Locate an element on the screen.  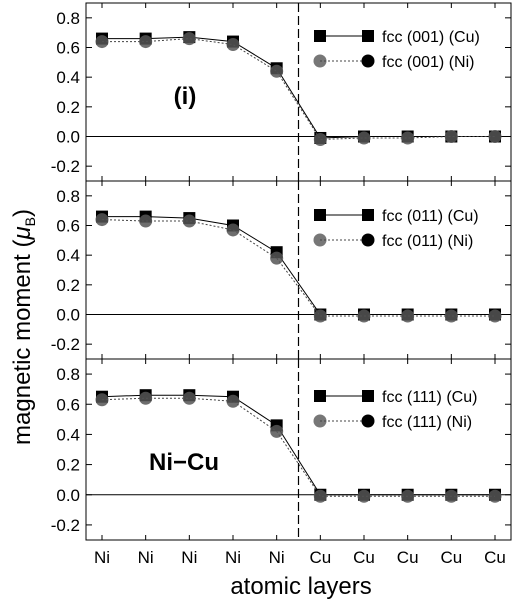
y-axis-label-text: magnetic moment ( is located at coordinates (22, 342).